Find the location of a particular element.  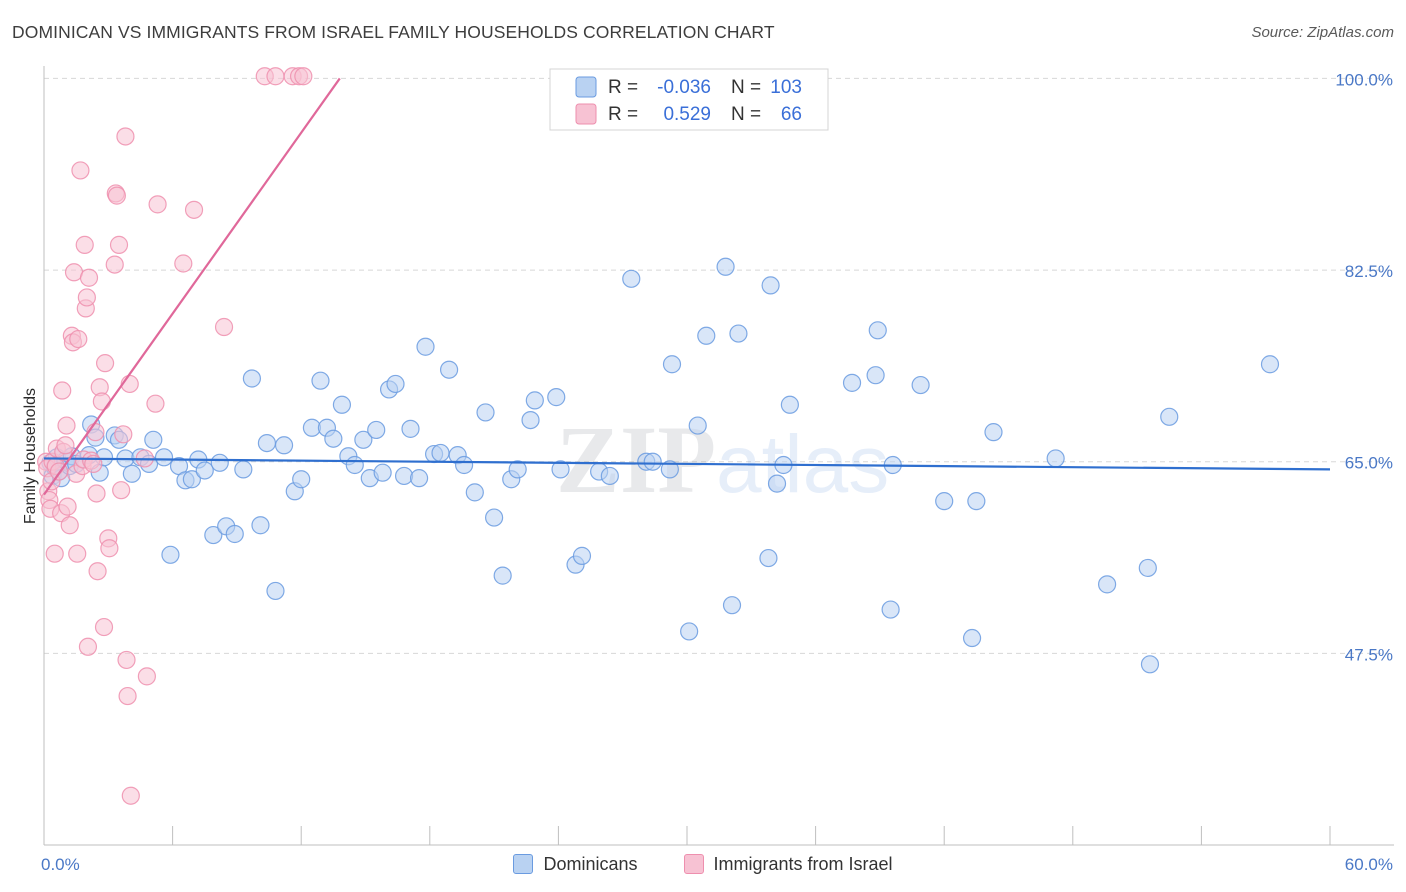

legend-item-israel: Immigrants from Israel is located at coordinates (788, 864).